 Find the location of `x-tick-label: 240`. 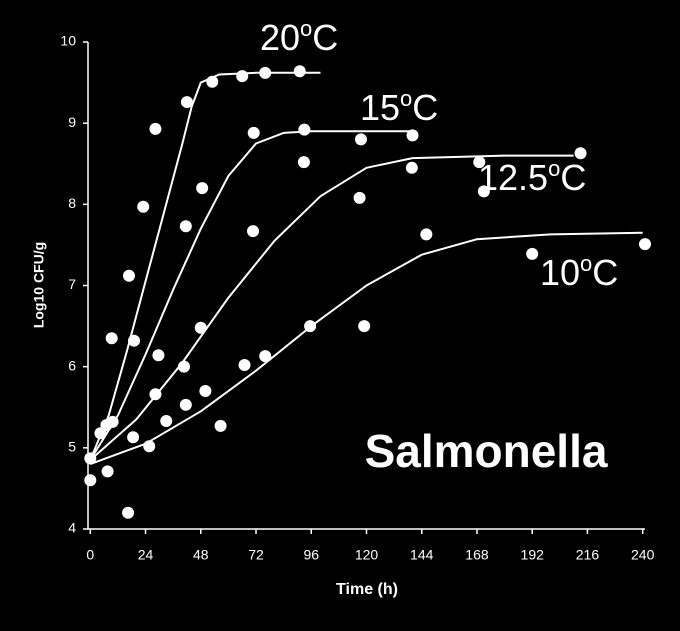

x-tick-label: 240 is located at coordinates (643, 555).